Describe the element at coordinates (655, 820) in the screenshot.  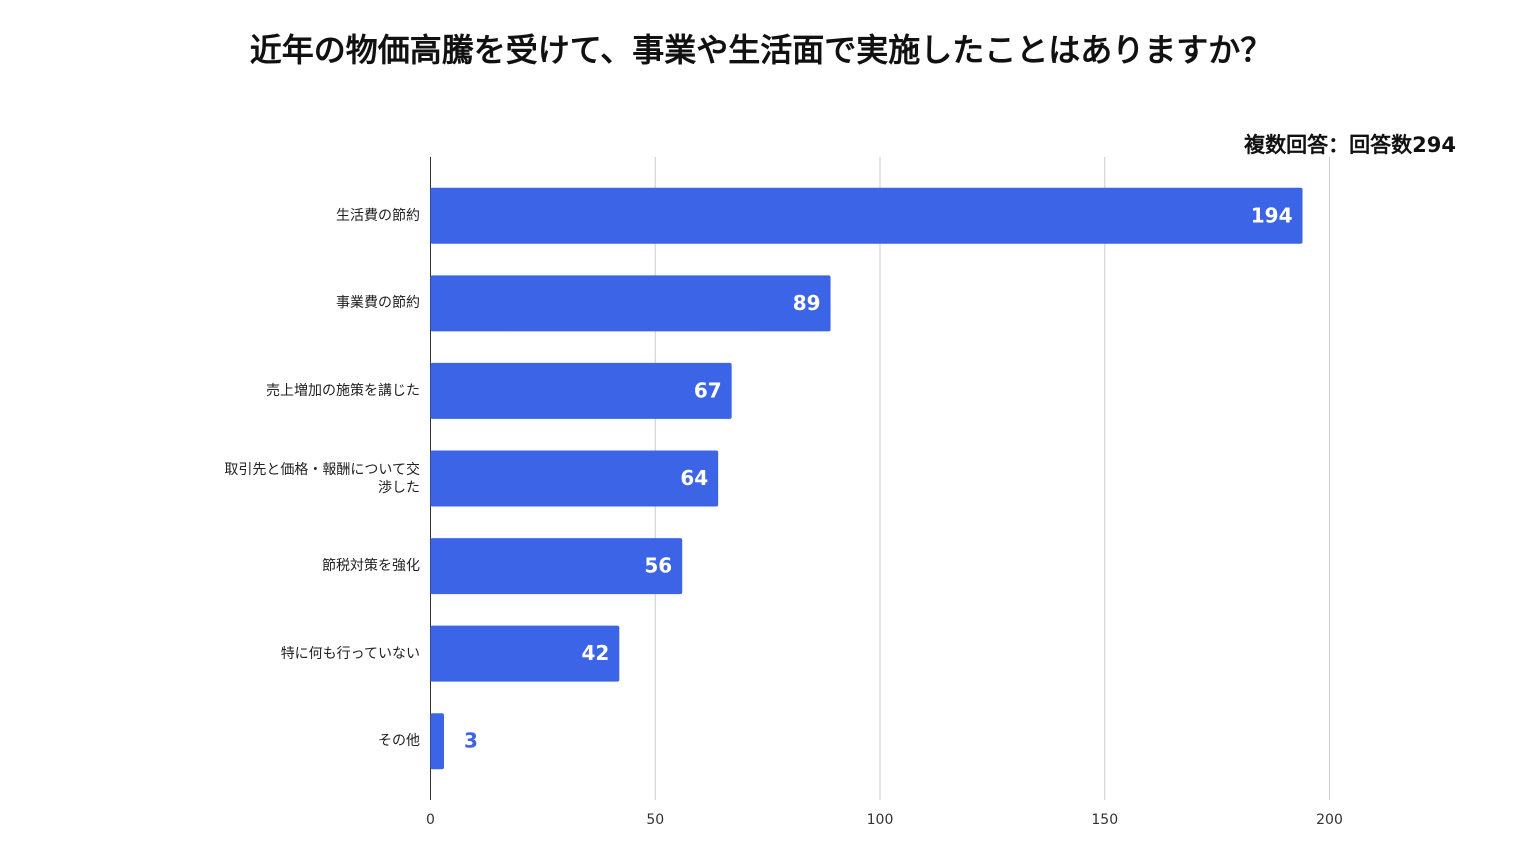
I see `x-tick-label: 50` at that location.